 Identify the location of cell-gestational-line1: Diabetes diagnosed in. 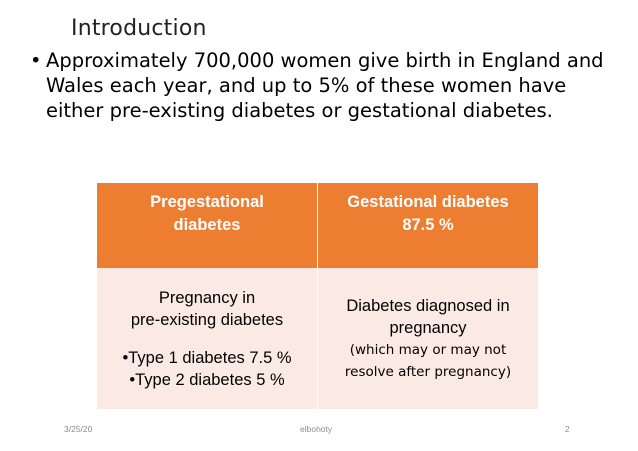
(428, 305).